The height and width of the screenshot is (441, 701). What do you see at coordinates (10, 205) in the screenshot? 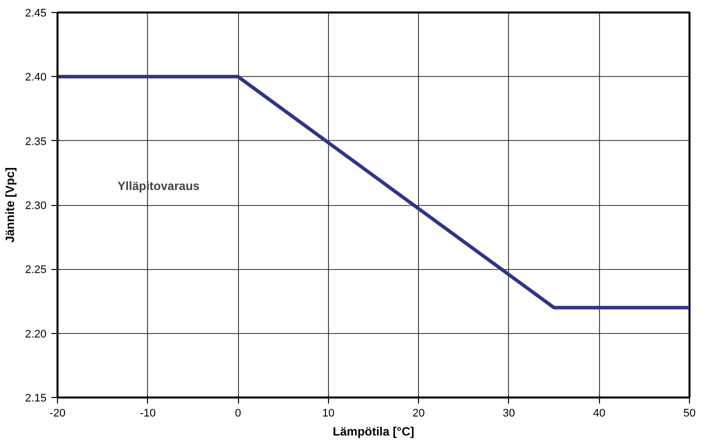
I see `y-axis-title: Jännite [Vpc]` at bounding box center [10, 205].